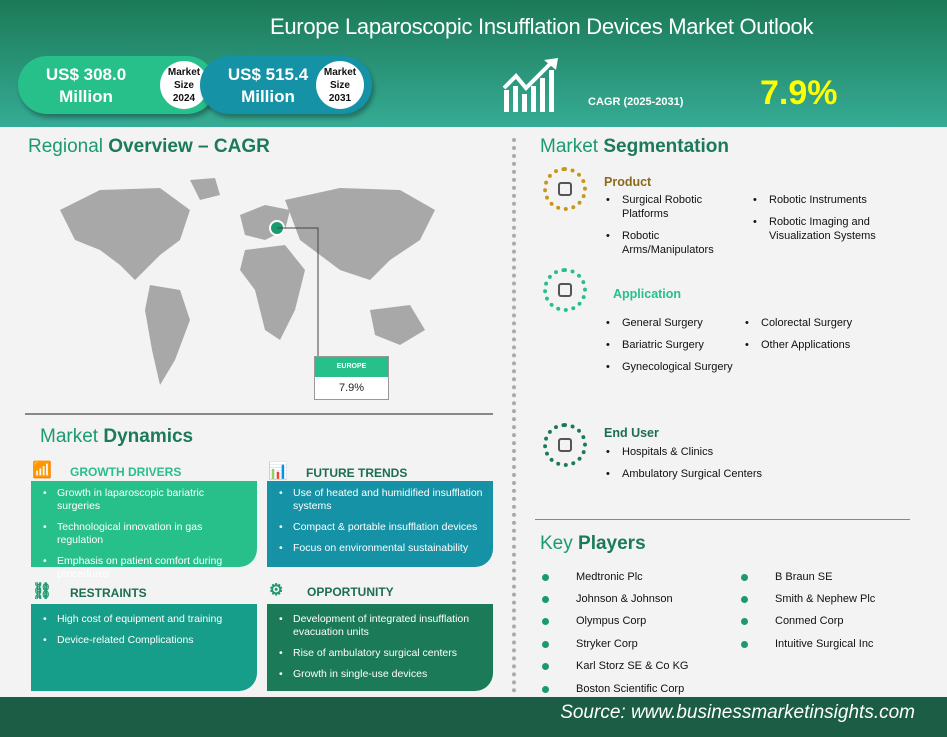 The height and width of the screenshot is (737, 947). Describe the element at coordinates (381, 527) in the screenshot. I see `list-item: Compact & portable insufflation devices` at that location.